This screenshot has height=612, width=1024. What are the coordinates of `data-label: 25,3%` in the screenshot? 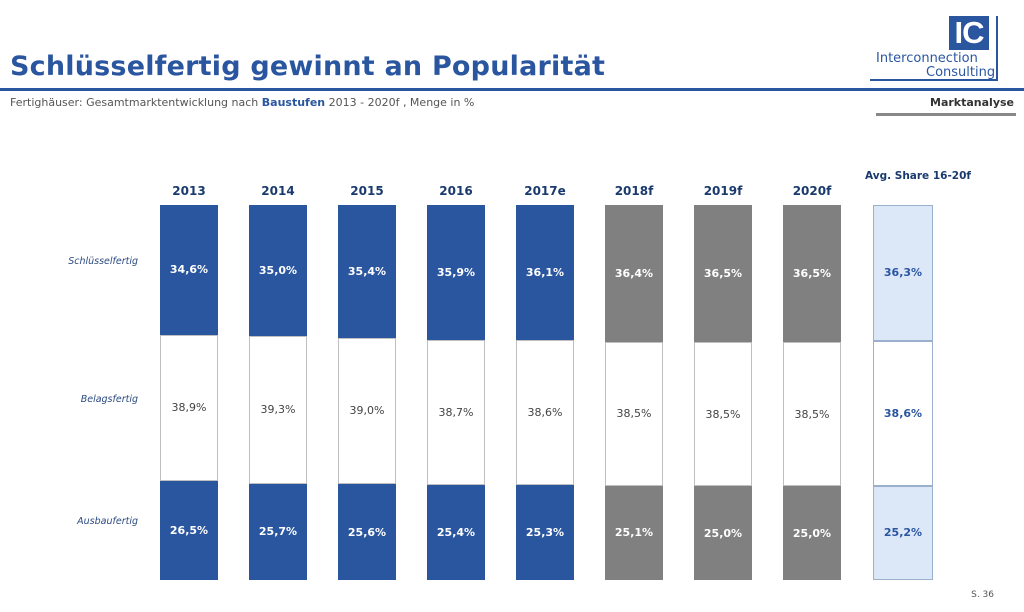 It's located at (545, 533).